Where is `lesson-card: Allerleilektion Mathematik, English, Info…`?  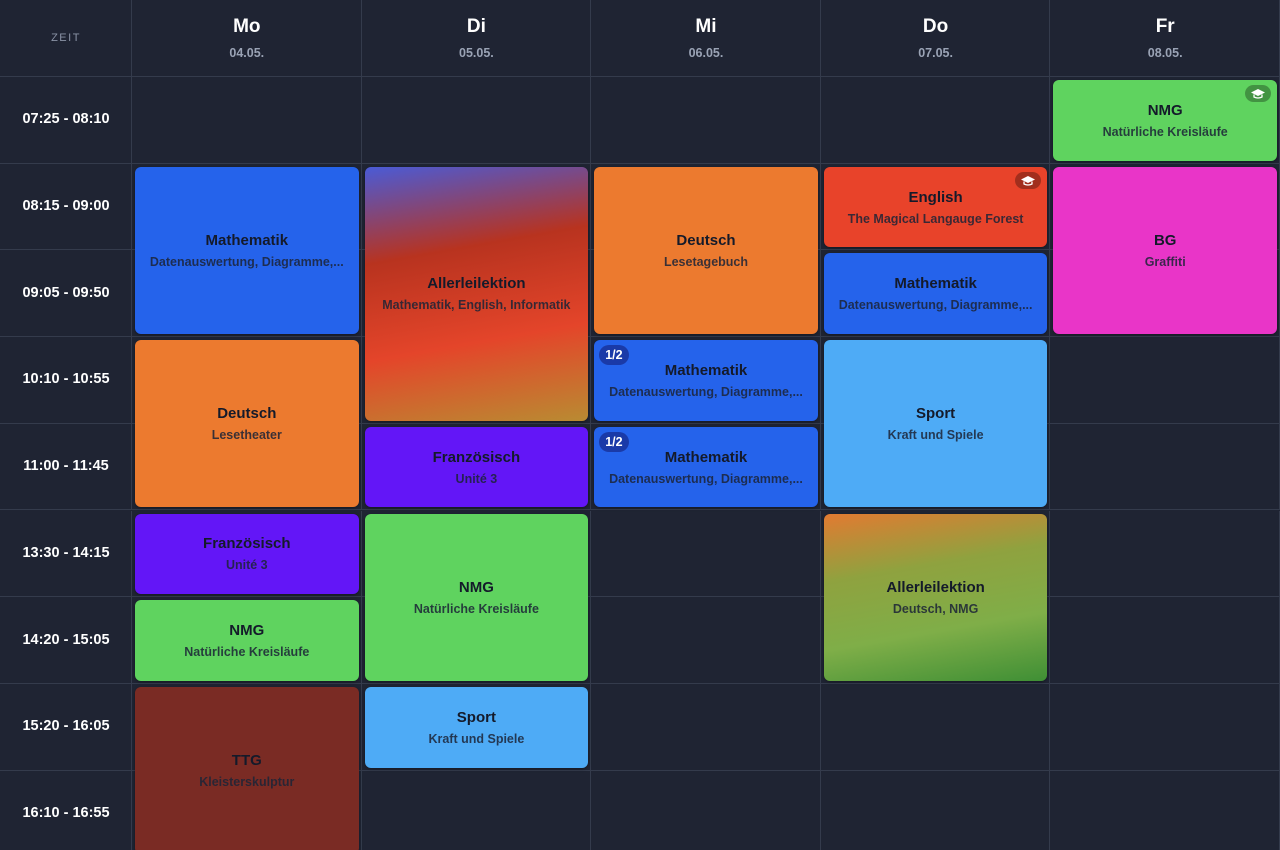
lesson-card: Allerleilektion Mathematik, English, Info… is located at coordinates (476, 293).